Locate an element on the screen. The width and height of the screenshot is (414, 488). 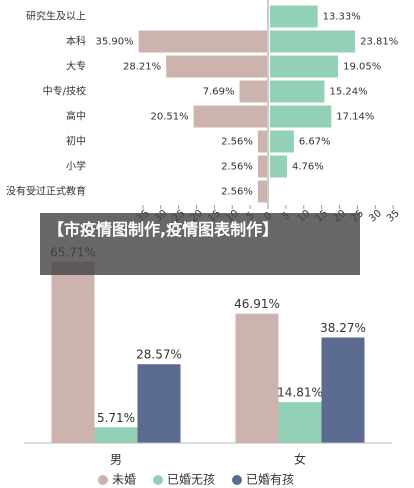
value-label: 15.24% is located at coordinates (348, 92).